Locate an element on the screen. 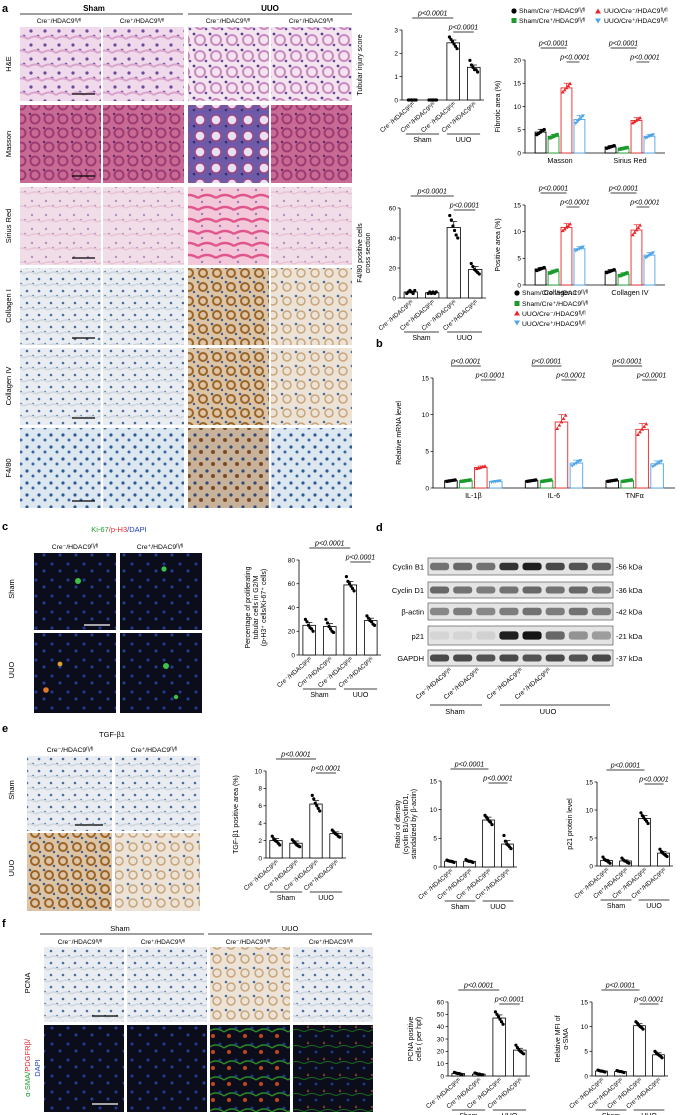 Image resolution: width=685 pixels, height=1115 pixels. panel-f-col-label: Cre⁻/HDAC9ᶠˡ/ᶠˡ is located at coordinates (80, 942).